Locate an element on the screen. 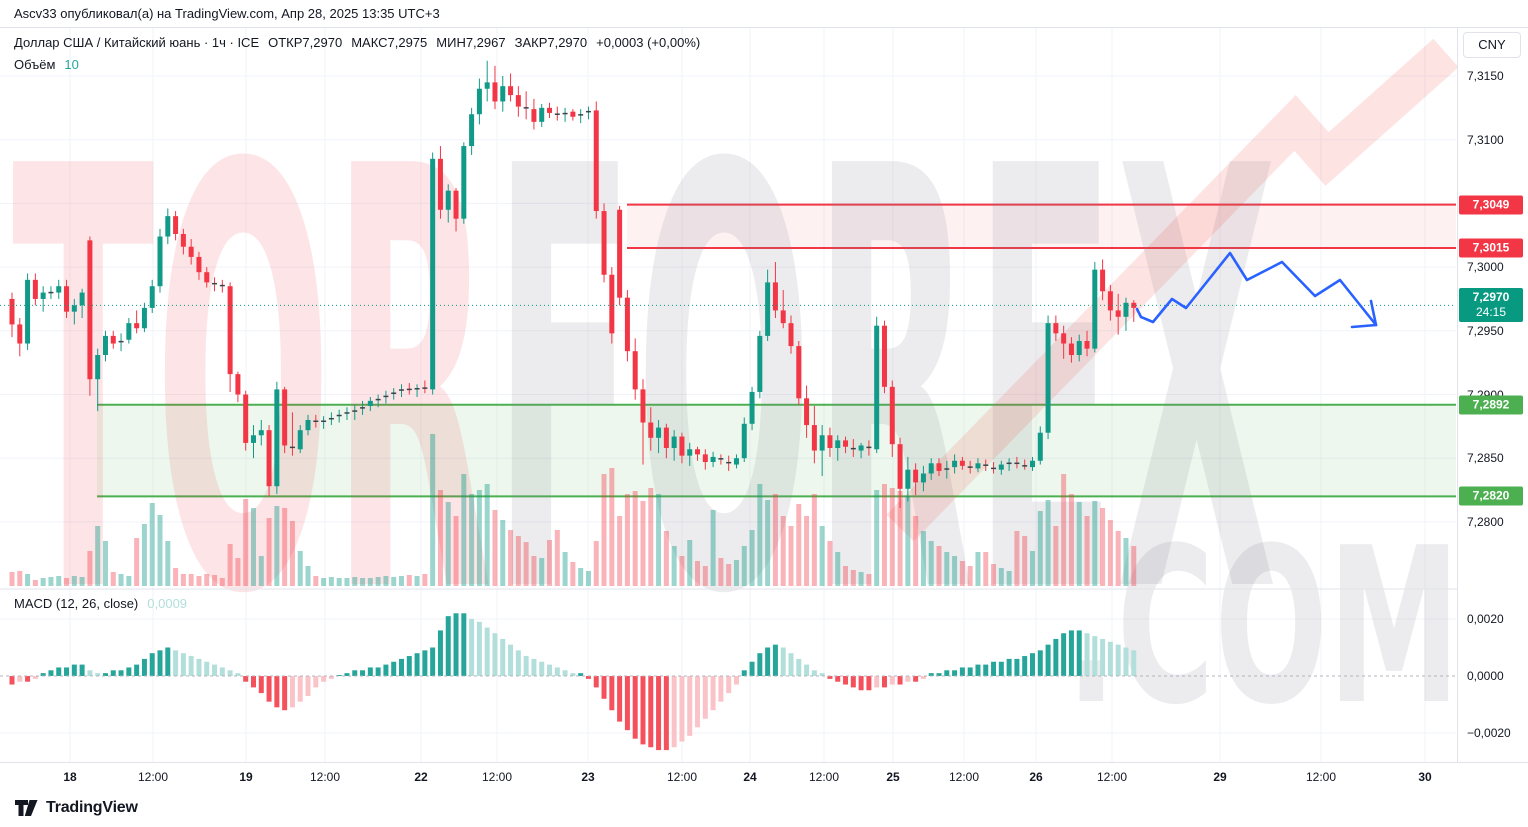 The image size is (1528, 827). price-tick: 7,2850 is located at coordinates (1485, 458).